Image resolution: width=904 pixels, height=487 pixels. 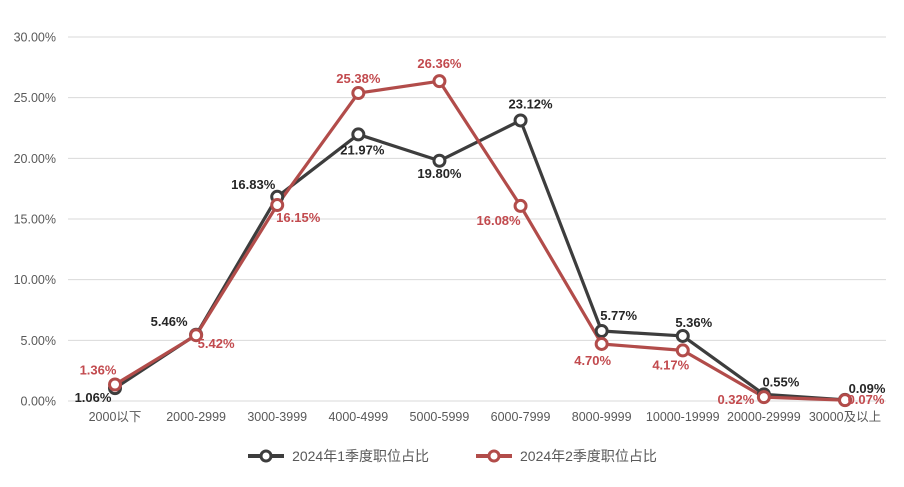 What do you see at coordinates (298, 217) in the screenshot?
I see `data-label-series2: 16.15%` at bounding box center [298, 217].